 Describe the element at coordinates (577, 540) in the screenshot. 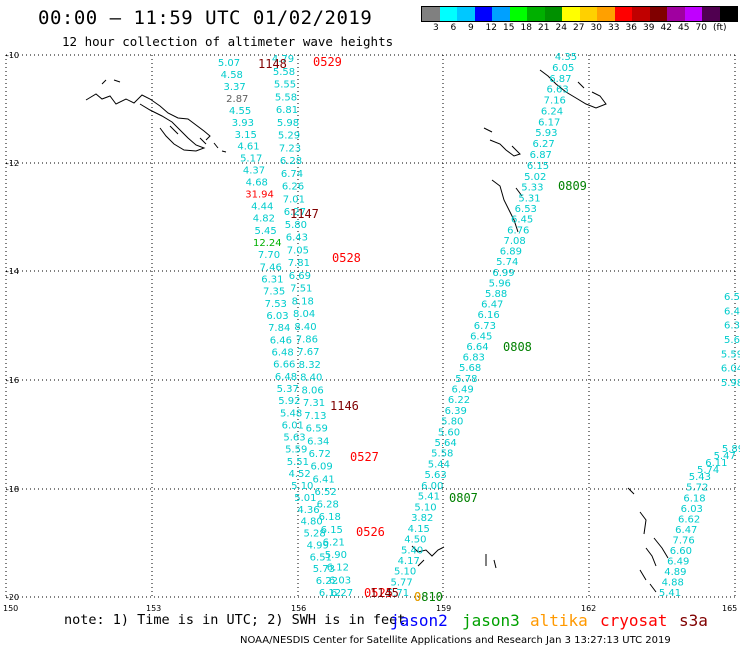

I see `coastline-vanuatu` at that location.